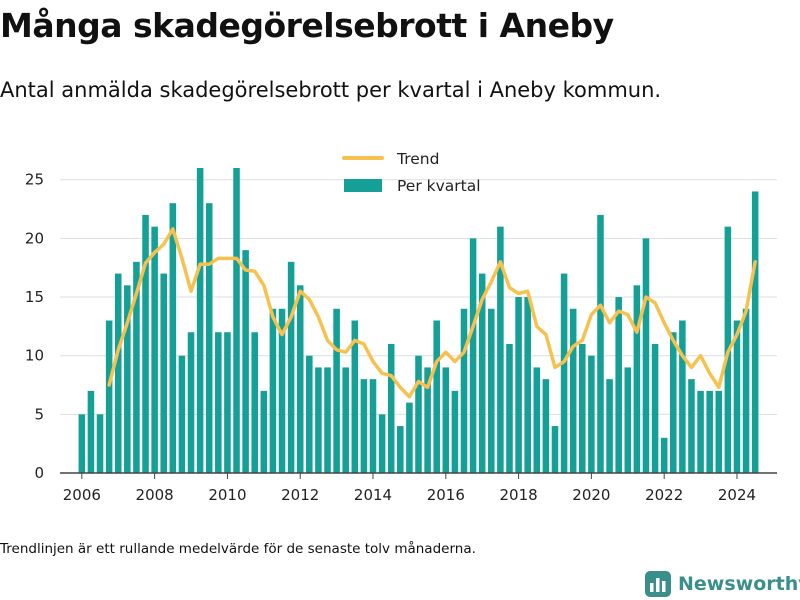 This screenshot has height=600, width=800. Describe the element at coordinates (658, 584) in the screenshot. I see `bar-chart-logo-icon` at that location.